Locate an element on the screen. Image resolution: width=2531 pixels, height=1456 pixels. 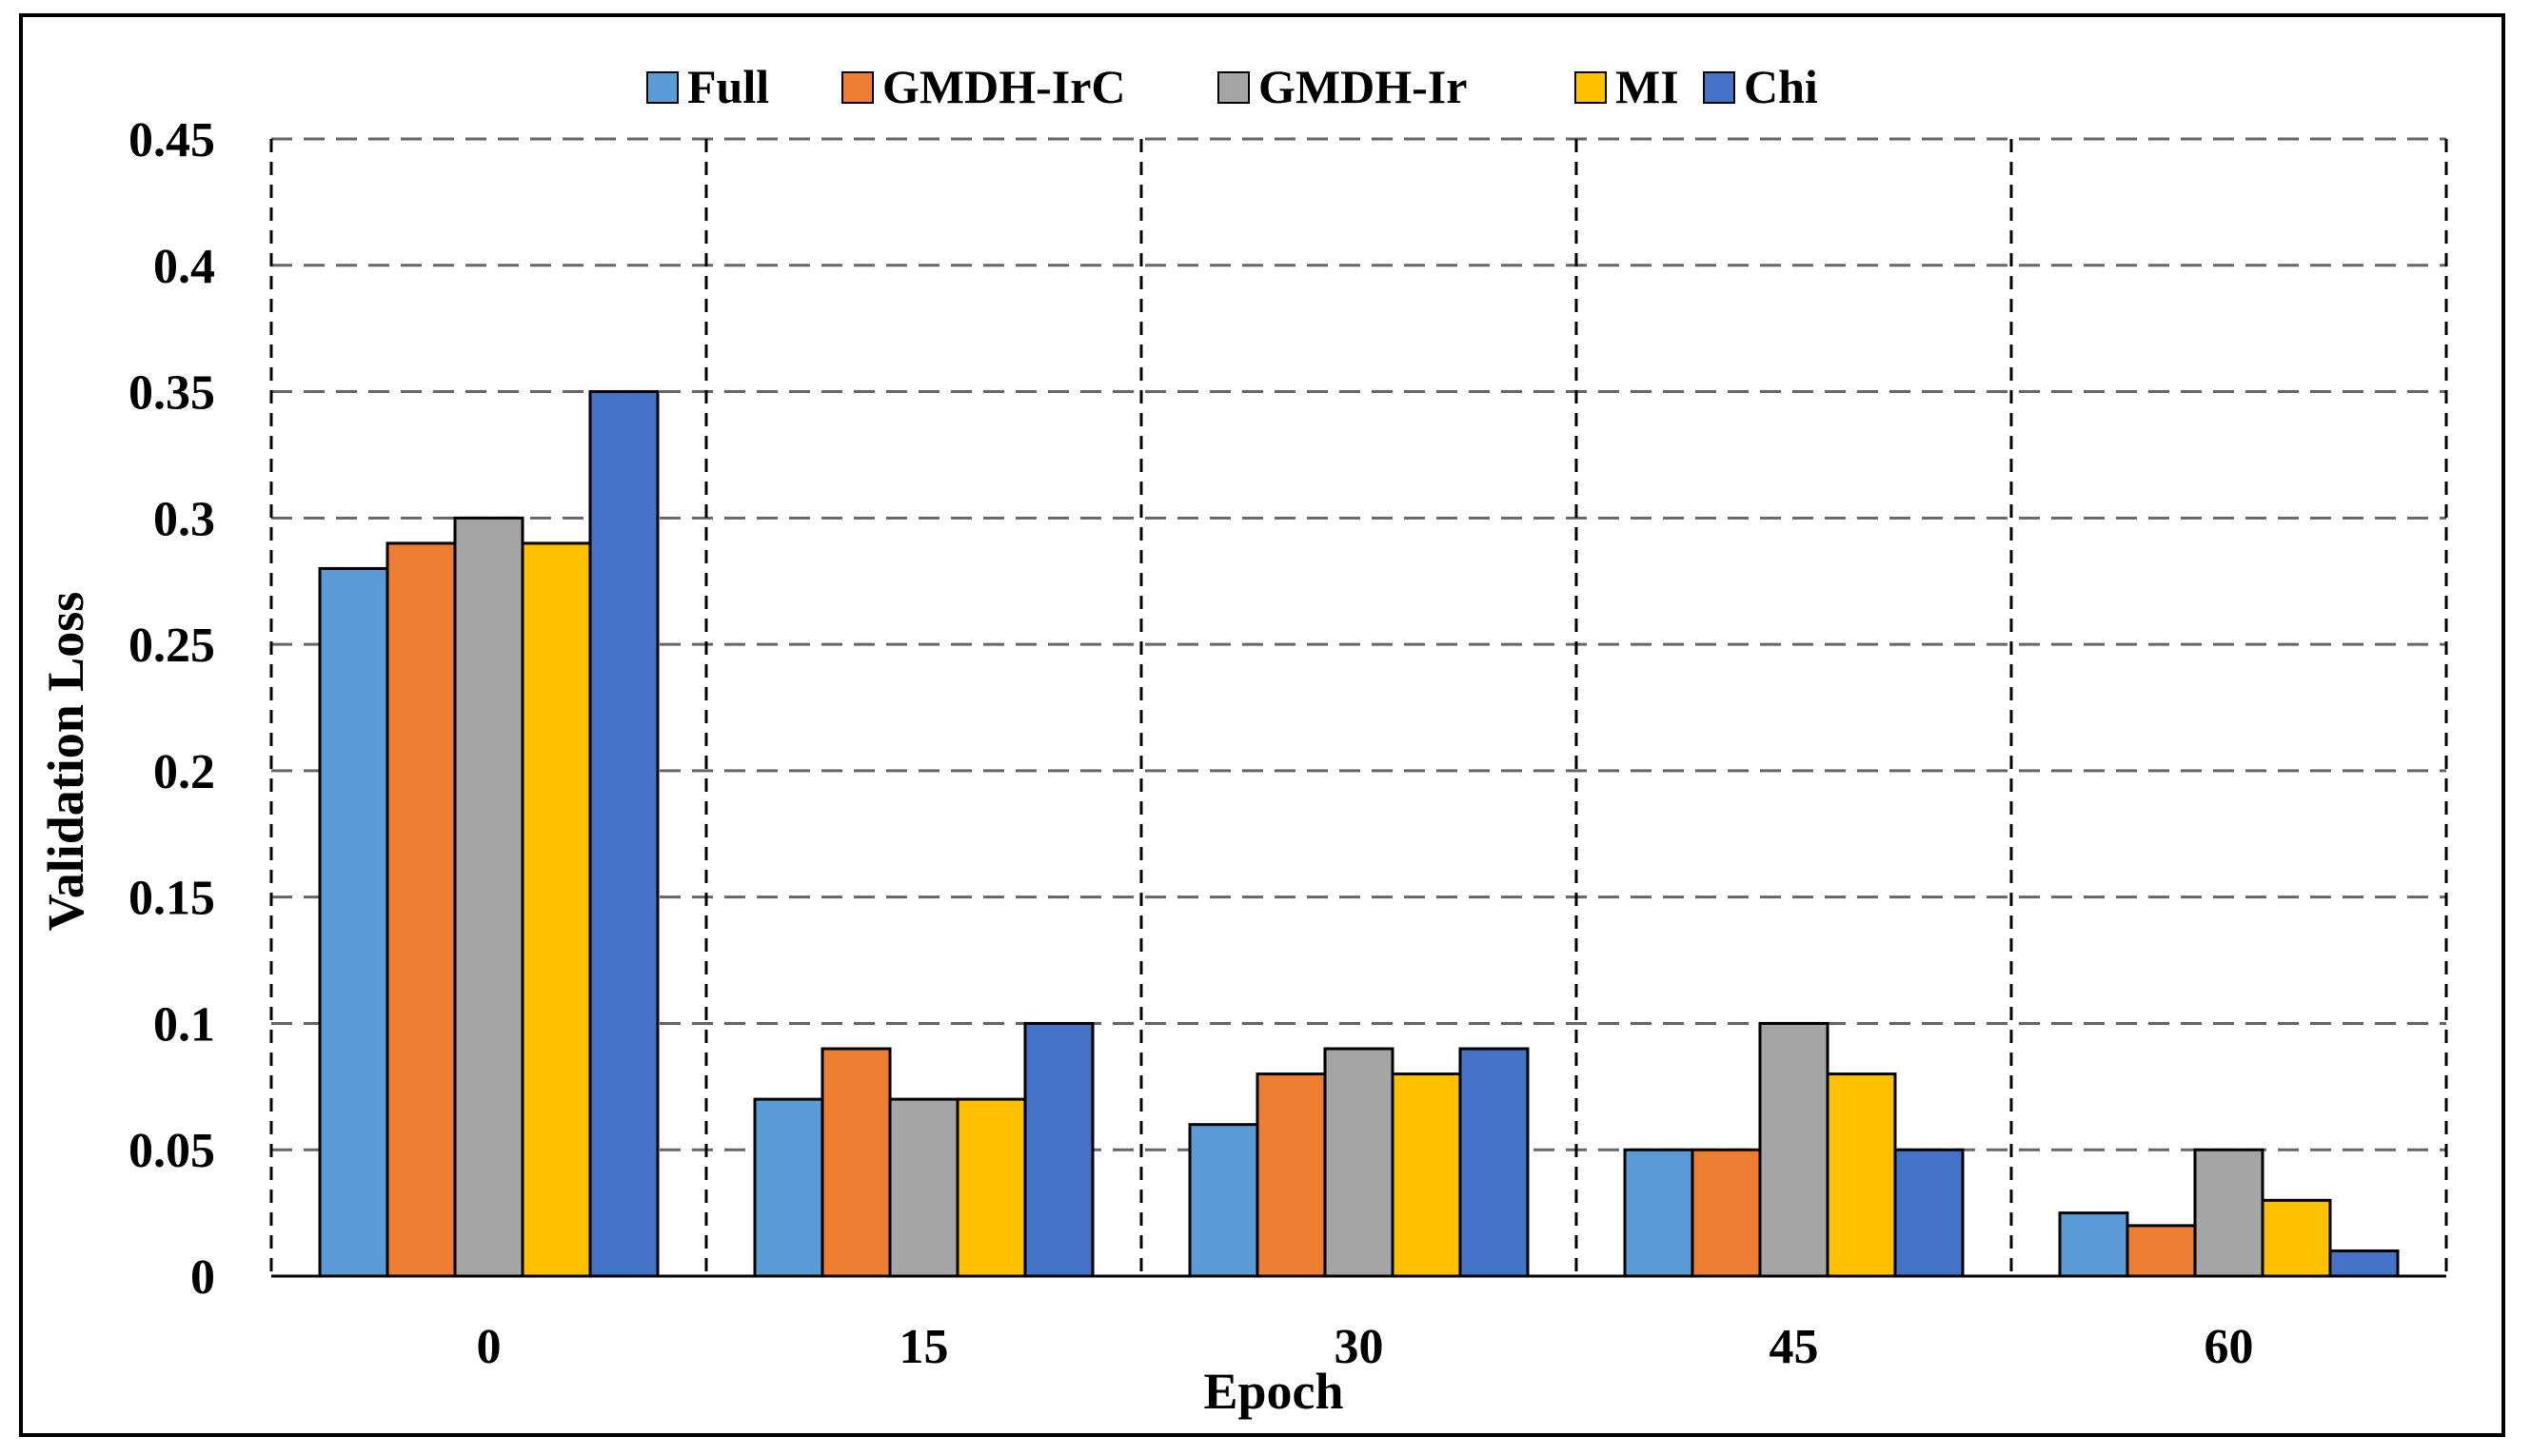
y-tick-labels: 0 0.05 0.1 0.15 0.2 0.25 0.3 0.35 0.4 0.45 is located at coordinates (172, 709).